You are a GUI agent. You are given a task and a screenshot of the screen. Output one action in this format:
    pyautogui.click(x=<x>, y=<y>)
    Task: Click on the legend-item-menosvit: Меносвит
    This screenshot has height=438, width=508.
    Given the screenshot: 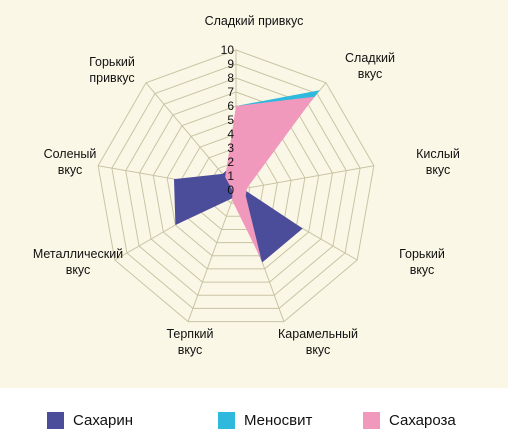 What is the action you would take?
    pyautogui.click(x=265, y=420)
    